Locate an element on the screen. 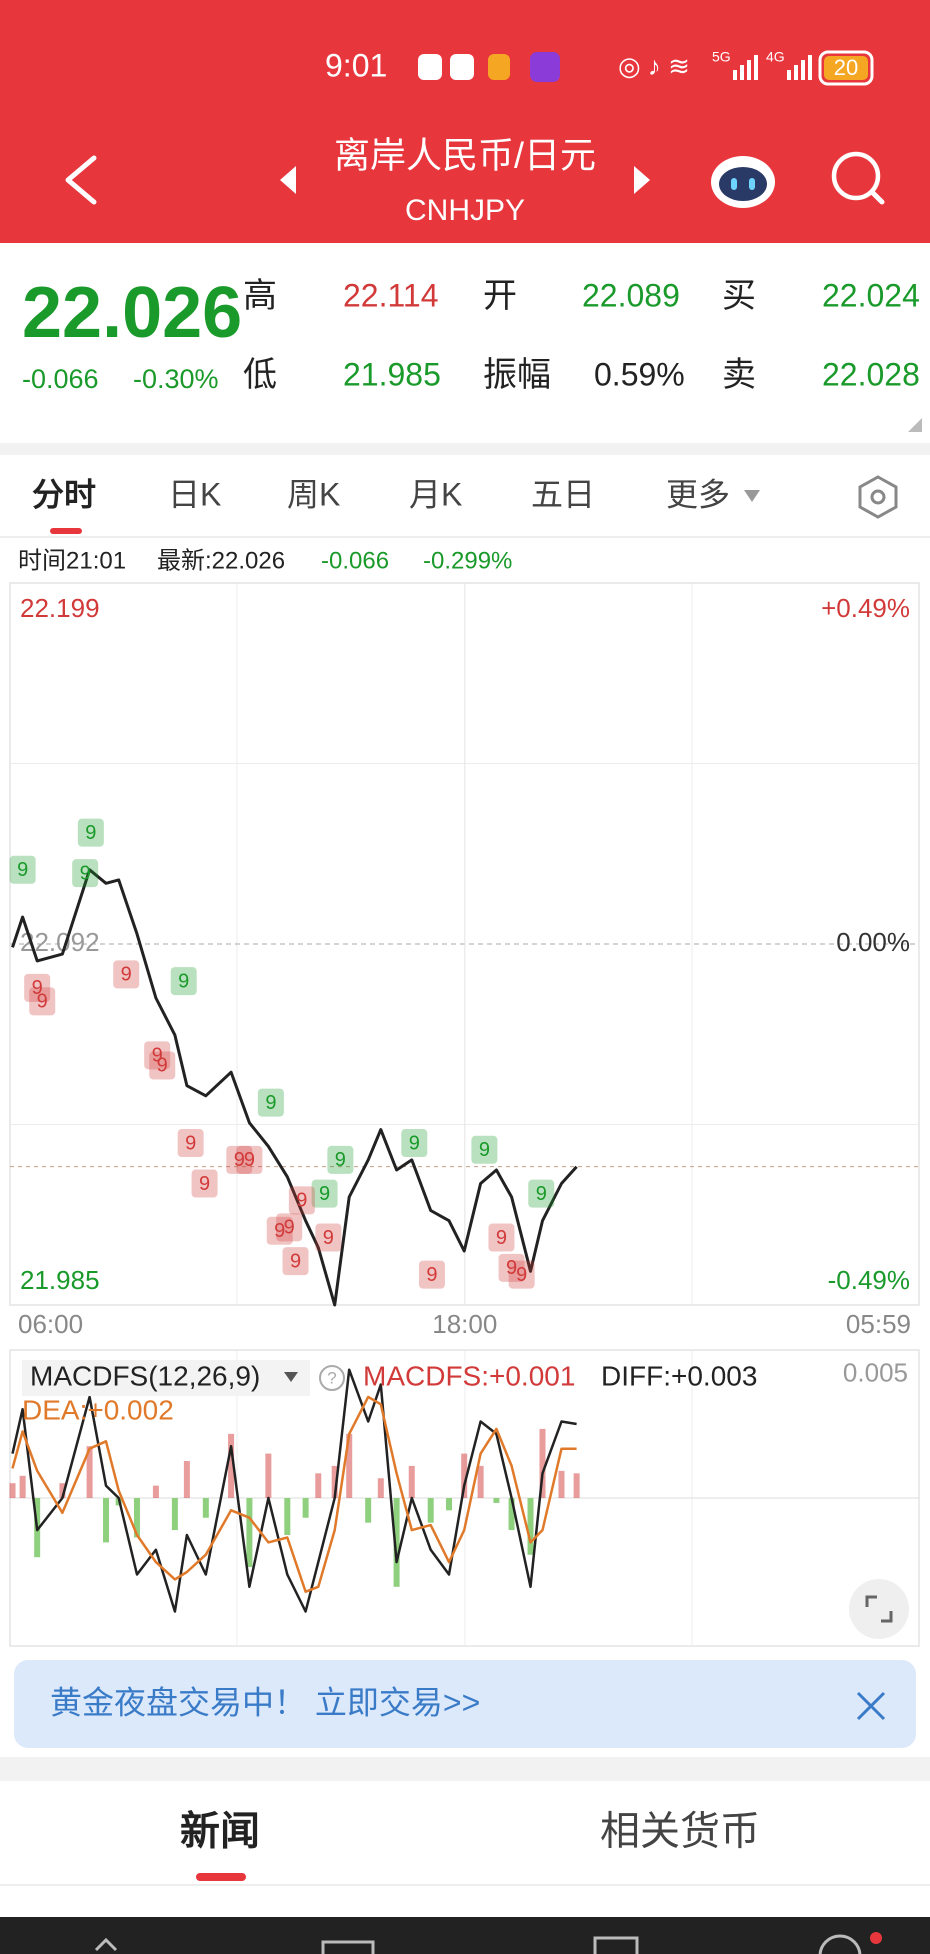 Image resolution: width=930 pixels, height=1954 pixels. change-pct: -0.30% is located at coordinates (176, 379).